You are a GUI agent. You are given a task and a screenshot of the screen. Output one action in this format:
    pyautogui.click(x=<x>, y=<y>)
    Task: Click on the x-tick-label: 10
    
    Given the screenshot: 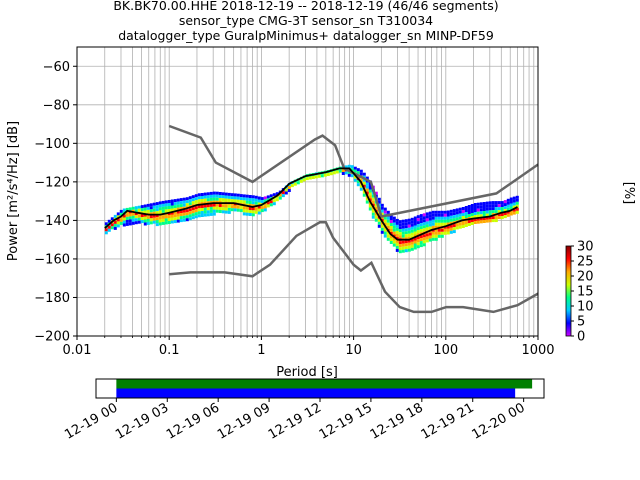 What is the action you would take?
    pyautogui.click(x=353, y=350)
    